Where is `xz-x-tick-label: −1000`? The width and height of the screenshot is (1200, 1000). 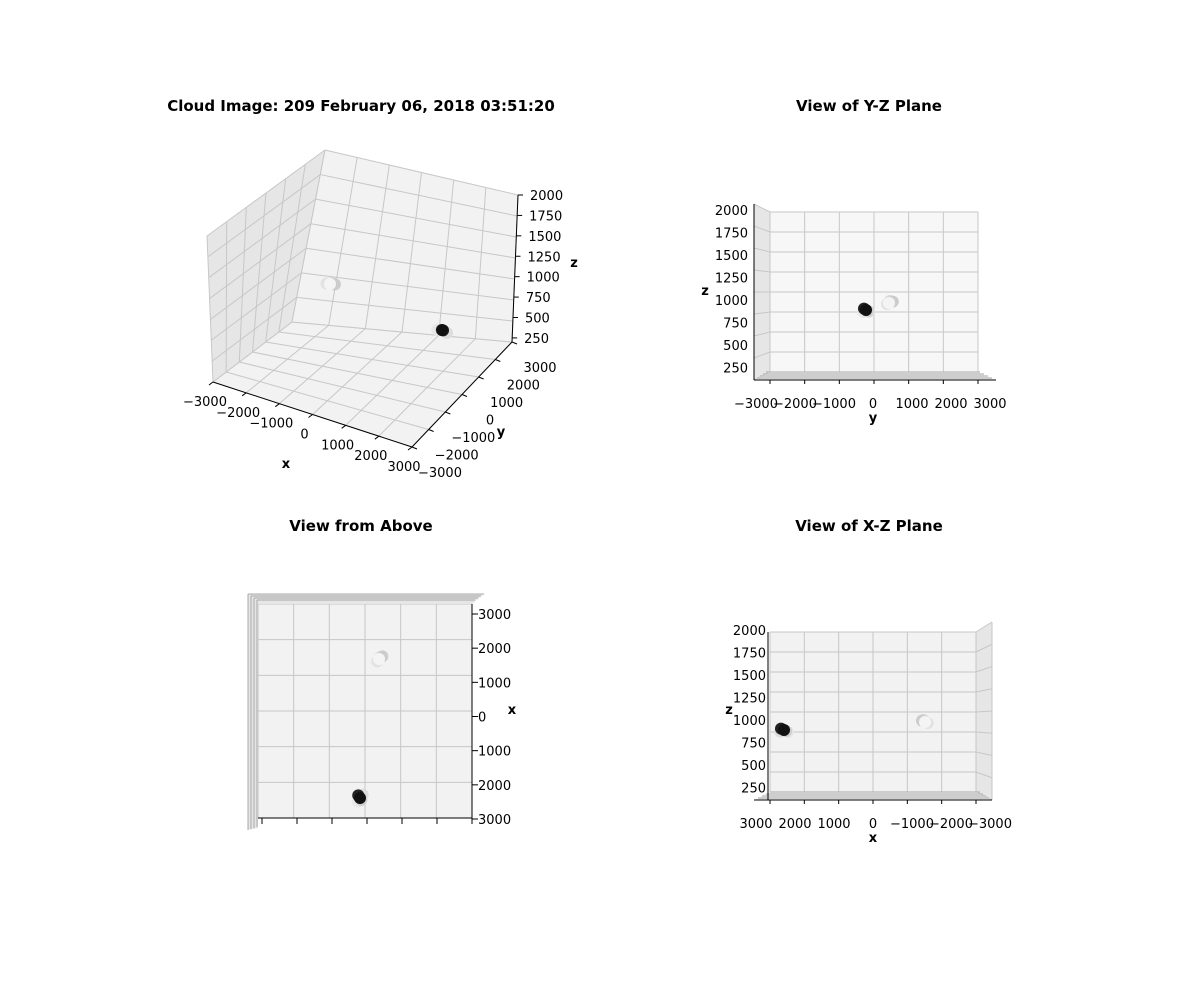
xz-x-tick-label: −1000 is located at coordinates (912, 824).